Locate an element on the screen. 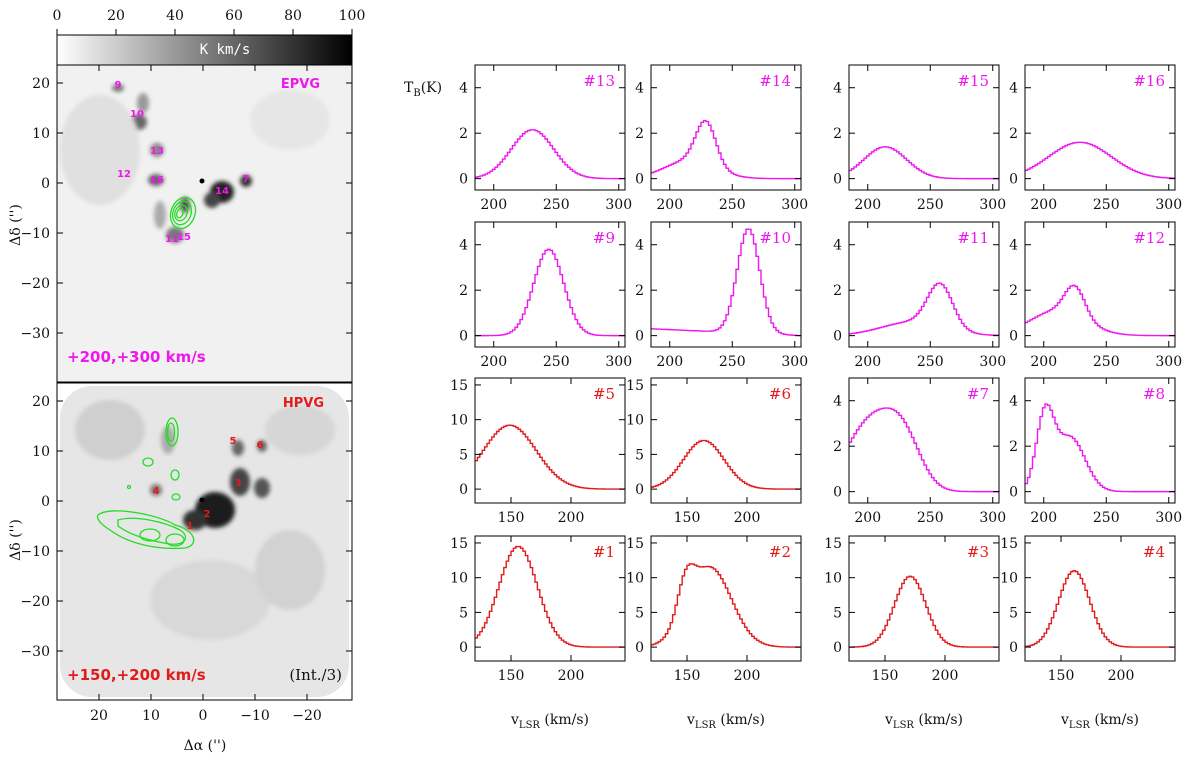 Image resolution: width=1200 pixels, height=762 pixels. spectrum-xtick-label: 150 is located at coordinates (511, 676).